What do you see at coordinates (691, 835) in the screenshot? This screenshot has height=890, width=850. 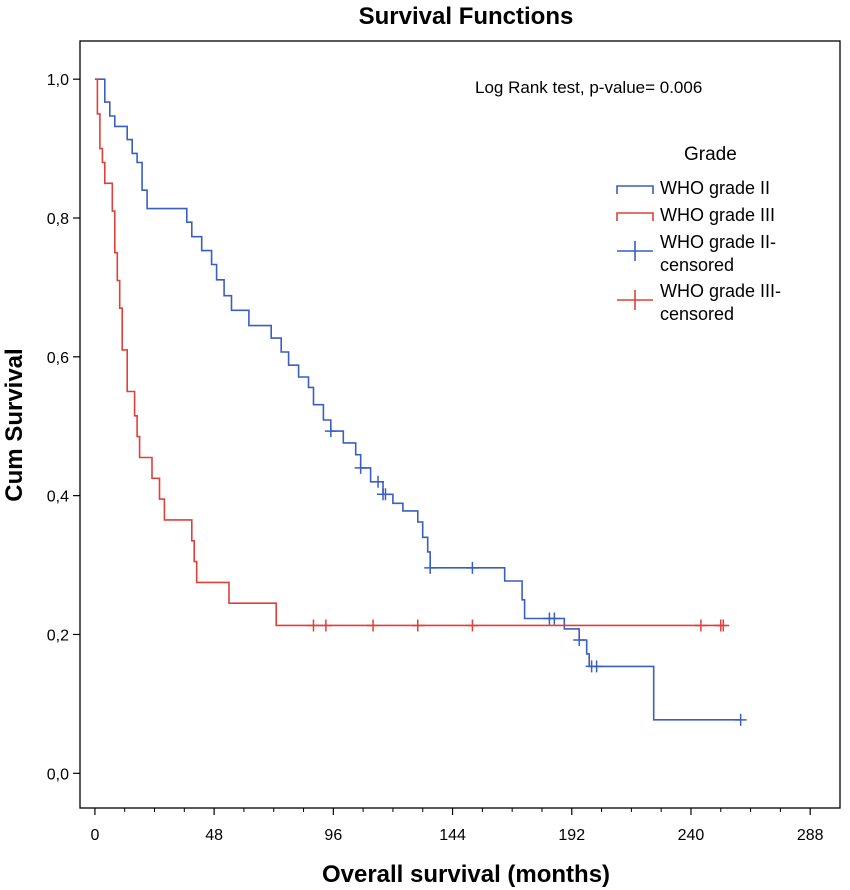 I see `x-tick-label: 240` at bounding box center [691, 835].